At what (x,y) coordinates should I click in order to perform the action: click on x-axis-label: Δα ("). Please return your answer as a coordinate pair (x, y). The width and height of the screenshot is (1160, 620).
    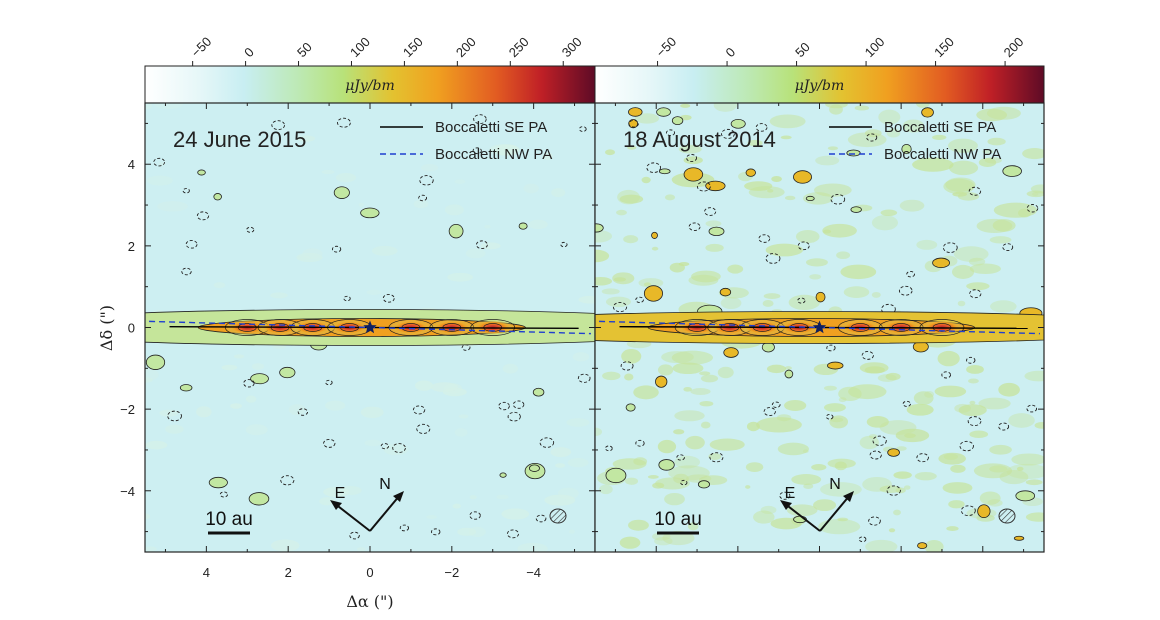
    Looking at the image, I should click on (369, 601).